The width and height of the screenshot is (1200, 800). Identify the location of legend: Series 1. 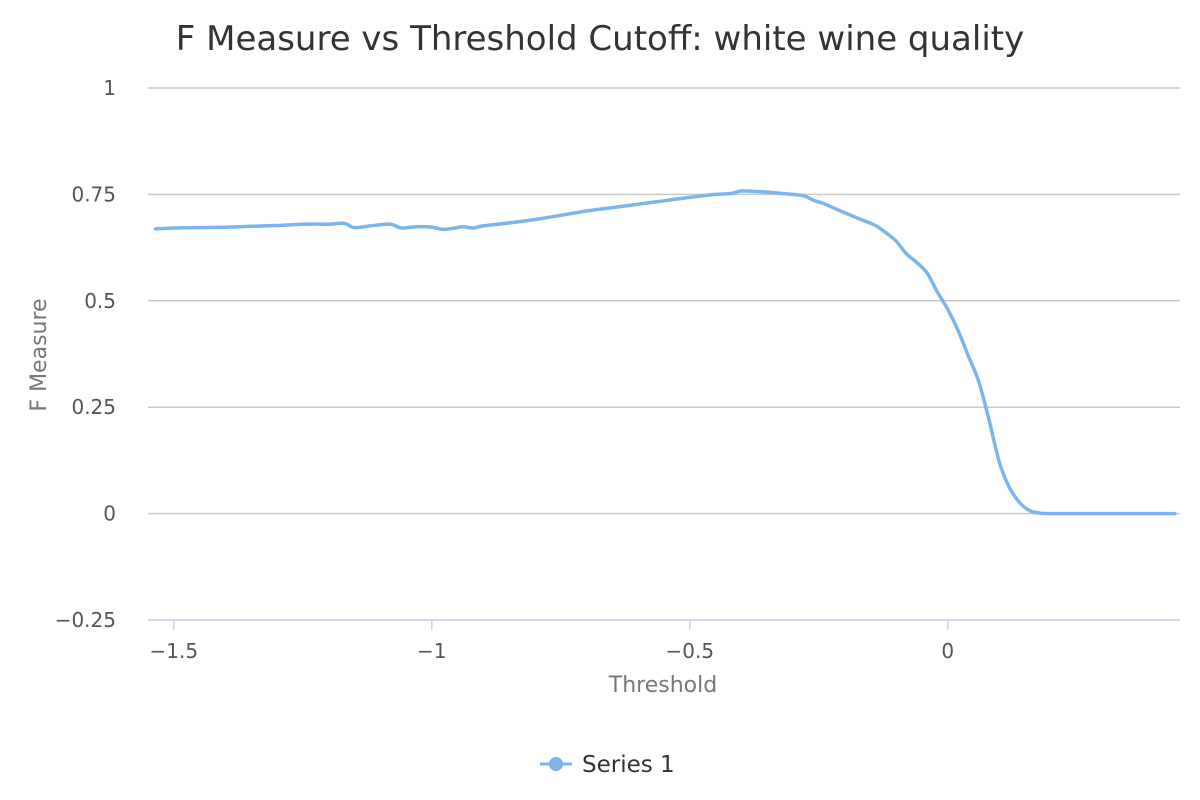
(607, 765).